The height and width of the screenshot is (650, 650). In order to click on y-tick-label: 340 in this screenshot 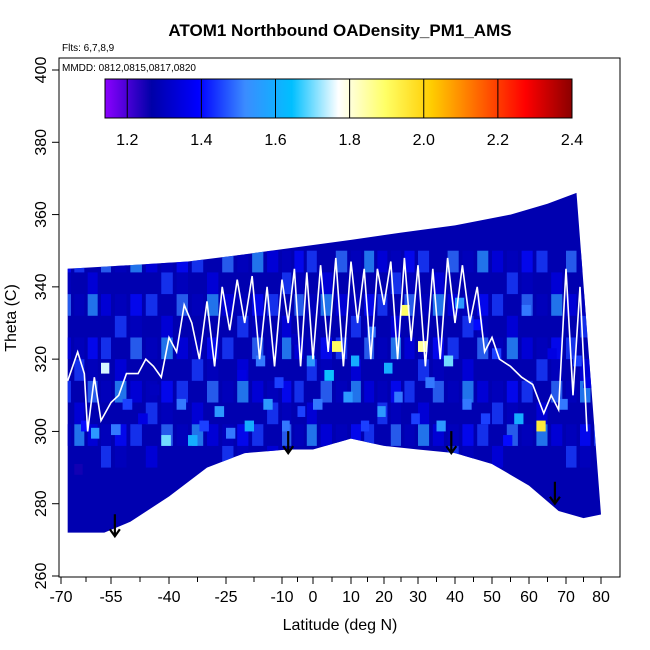, I will do `click(41, 286)`.